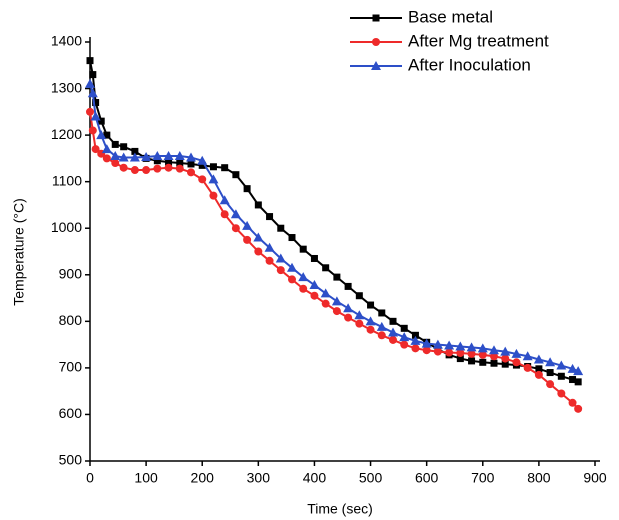  What do you see at coordinates (340, 509) in the screenshot?
I see `x-axis-label: Time (sec)` at bounding box center [340, 509].